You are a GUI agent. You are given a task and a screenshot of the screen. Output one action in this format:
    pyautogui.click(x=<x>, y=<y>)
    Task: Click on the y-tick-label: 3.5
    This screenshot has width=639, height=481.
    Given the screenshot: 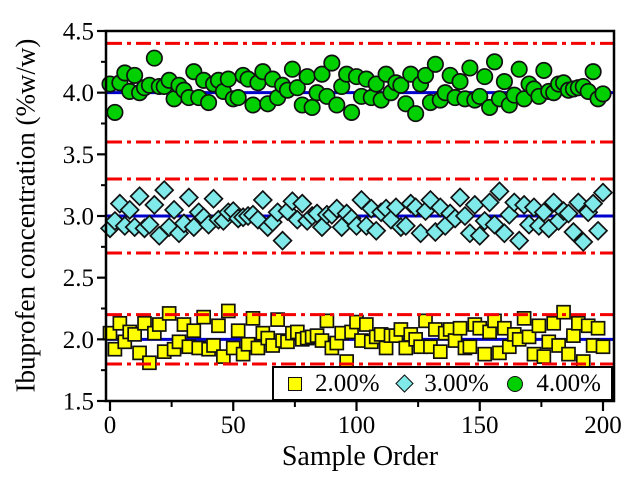 What is the action you would take?
    pyautogui.click(x=78, y=155)
    